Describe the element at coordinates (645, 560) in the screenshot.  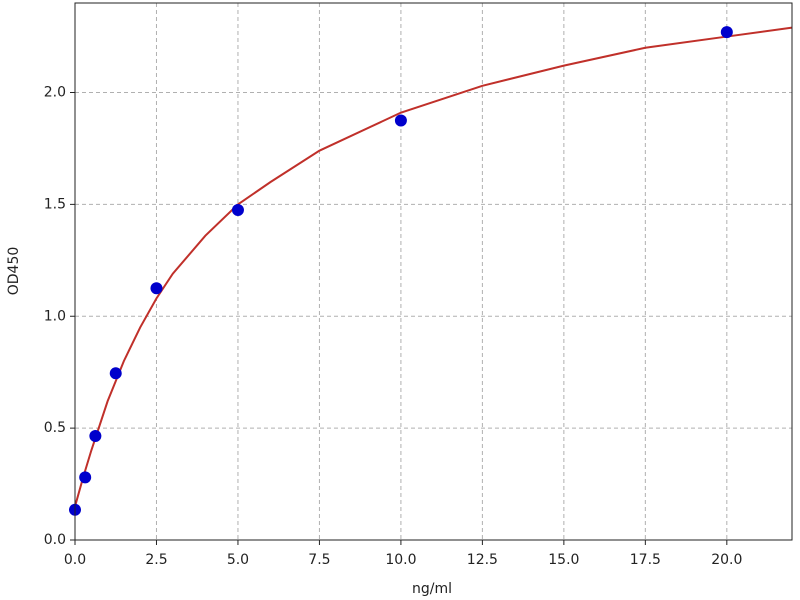
I see `x-tick-label: 17.5` at that location.